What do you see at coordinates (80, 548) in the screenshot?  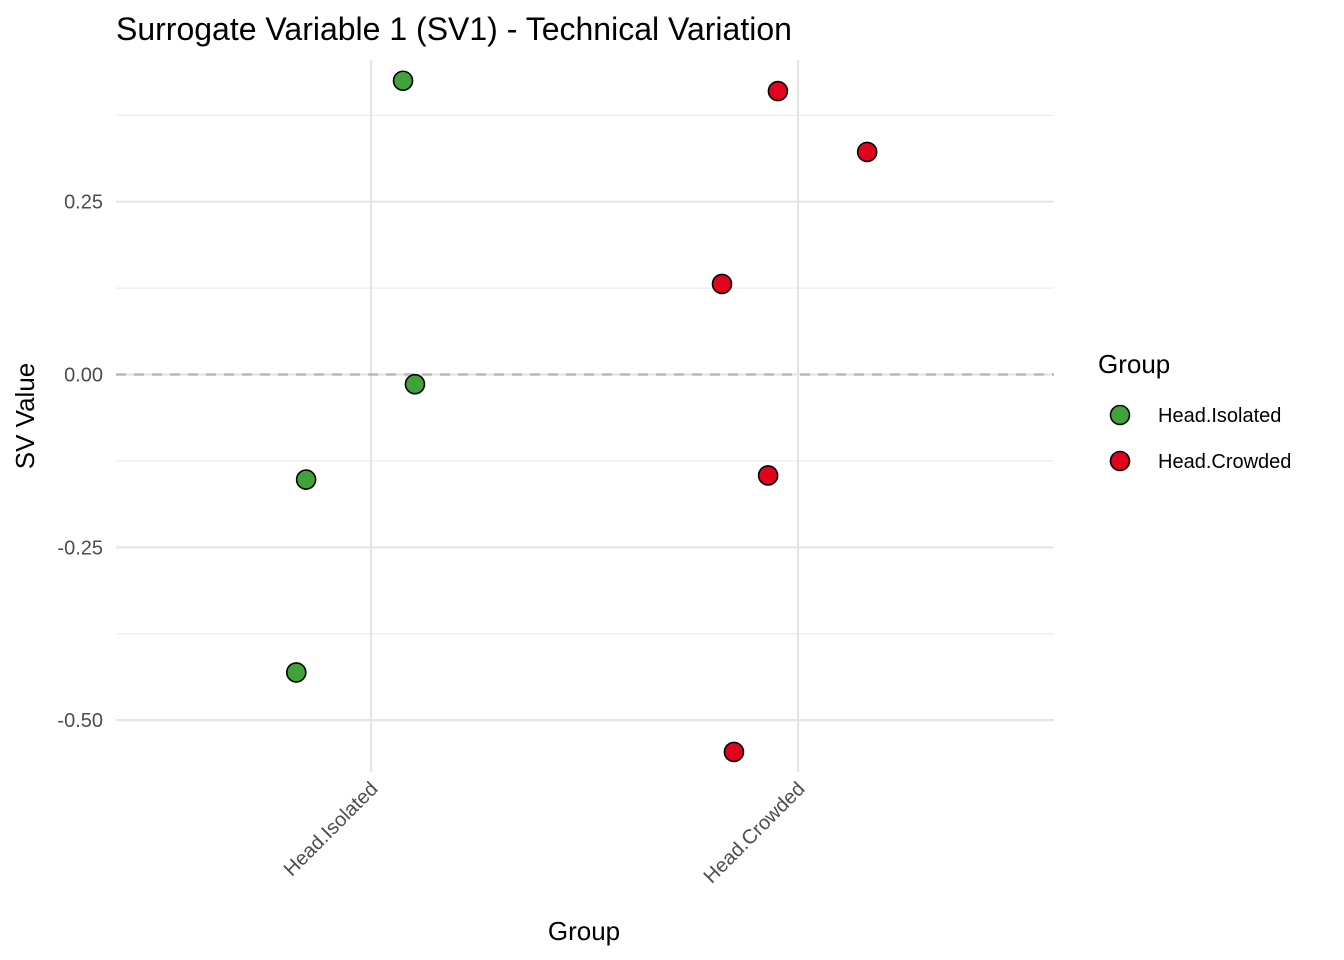 I see `y-tick-label: -0.25` at bounding box center [80, 548].